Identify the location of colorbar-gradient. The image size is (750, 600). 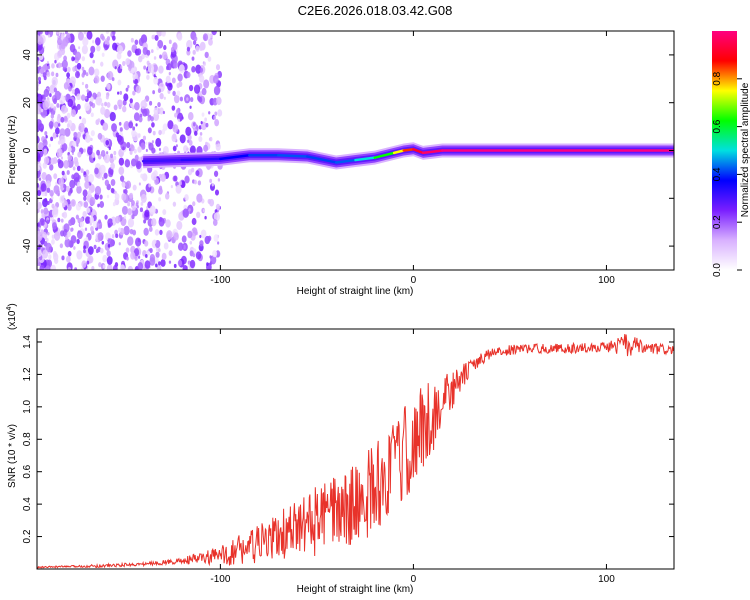
(724, 150).